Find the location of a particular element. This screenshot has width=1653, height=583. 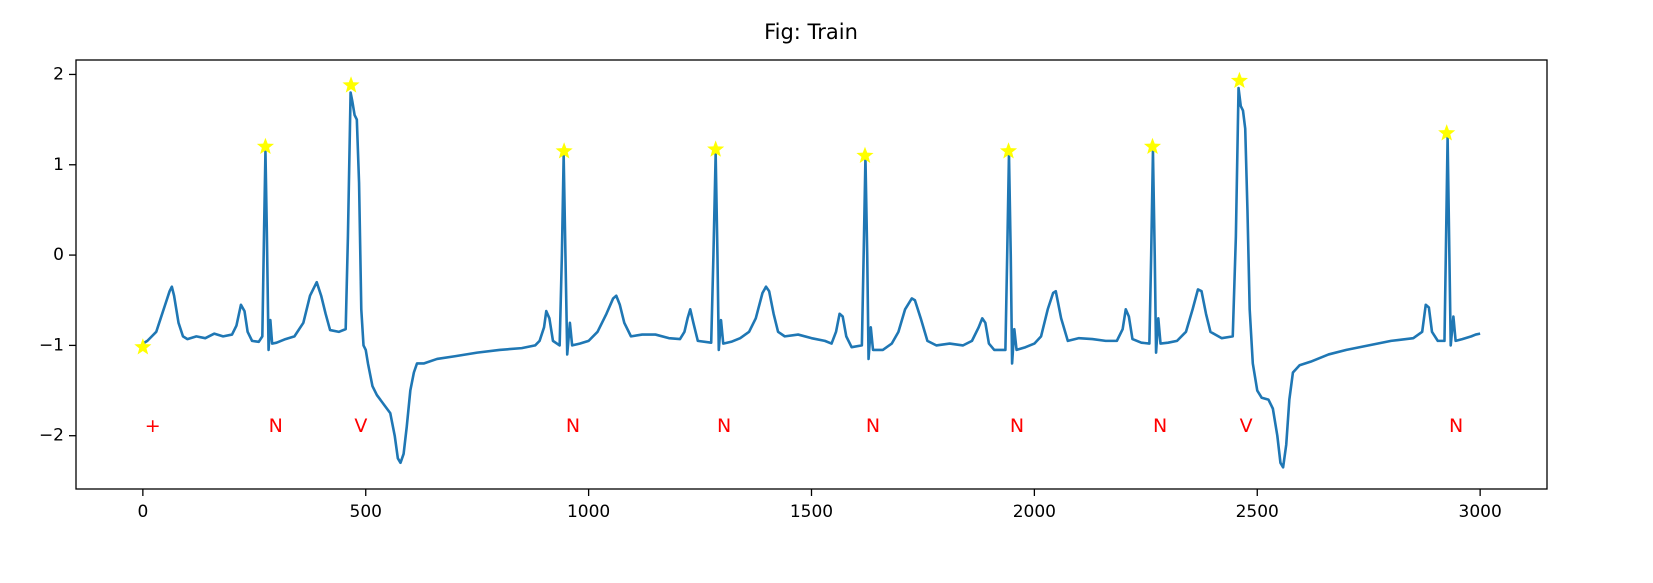

x-tick-label: 1000 is located at coordinates (588, 512).